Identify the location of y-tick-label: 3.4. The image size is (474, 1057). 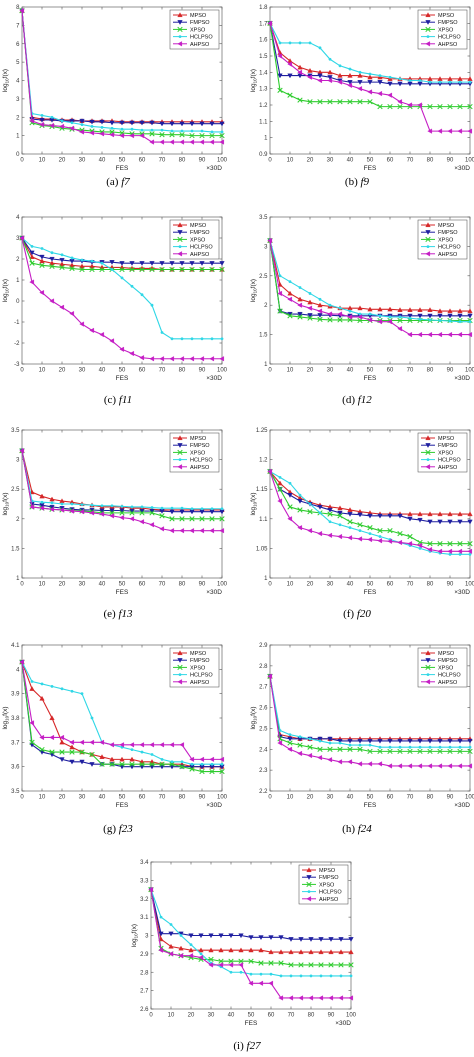
(144, 863).